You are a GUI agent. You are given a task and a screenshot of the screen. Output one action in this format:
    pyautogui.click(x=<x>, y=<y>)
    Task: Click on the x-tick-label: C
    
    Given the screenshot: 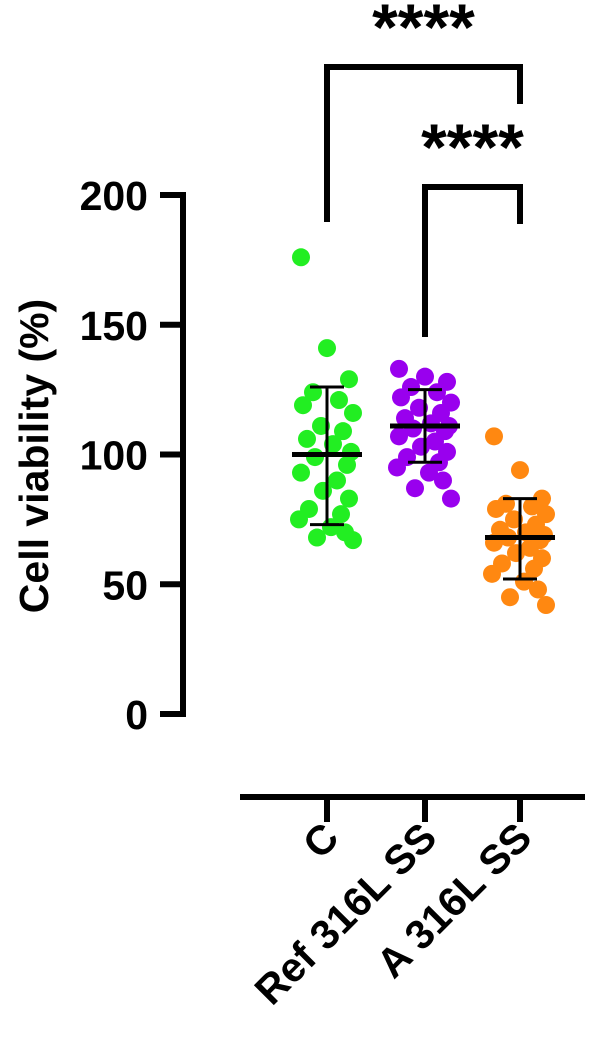 What is the action you would take?
    pyautogui.click(x=320, y=840)
    